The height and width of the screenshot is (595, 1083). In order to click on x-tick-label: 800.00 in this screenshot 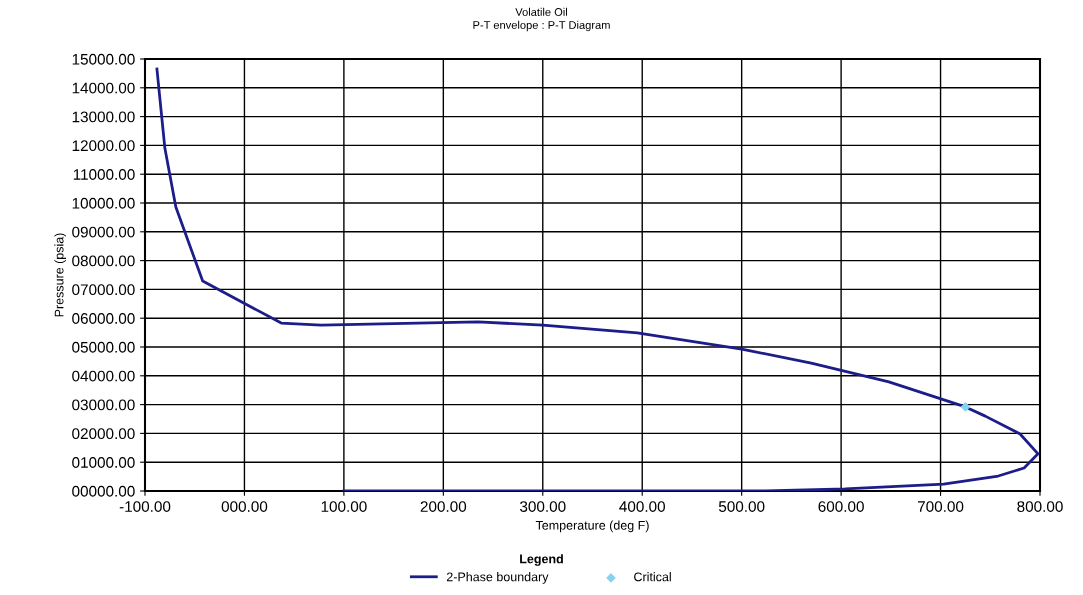, I will do `click(1040, 506)`.